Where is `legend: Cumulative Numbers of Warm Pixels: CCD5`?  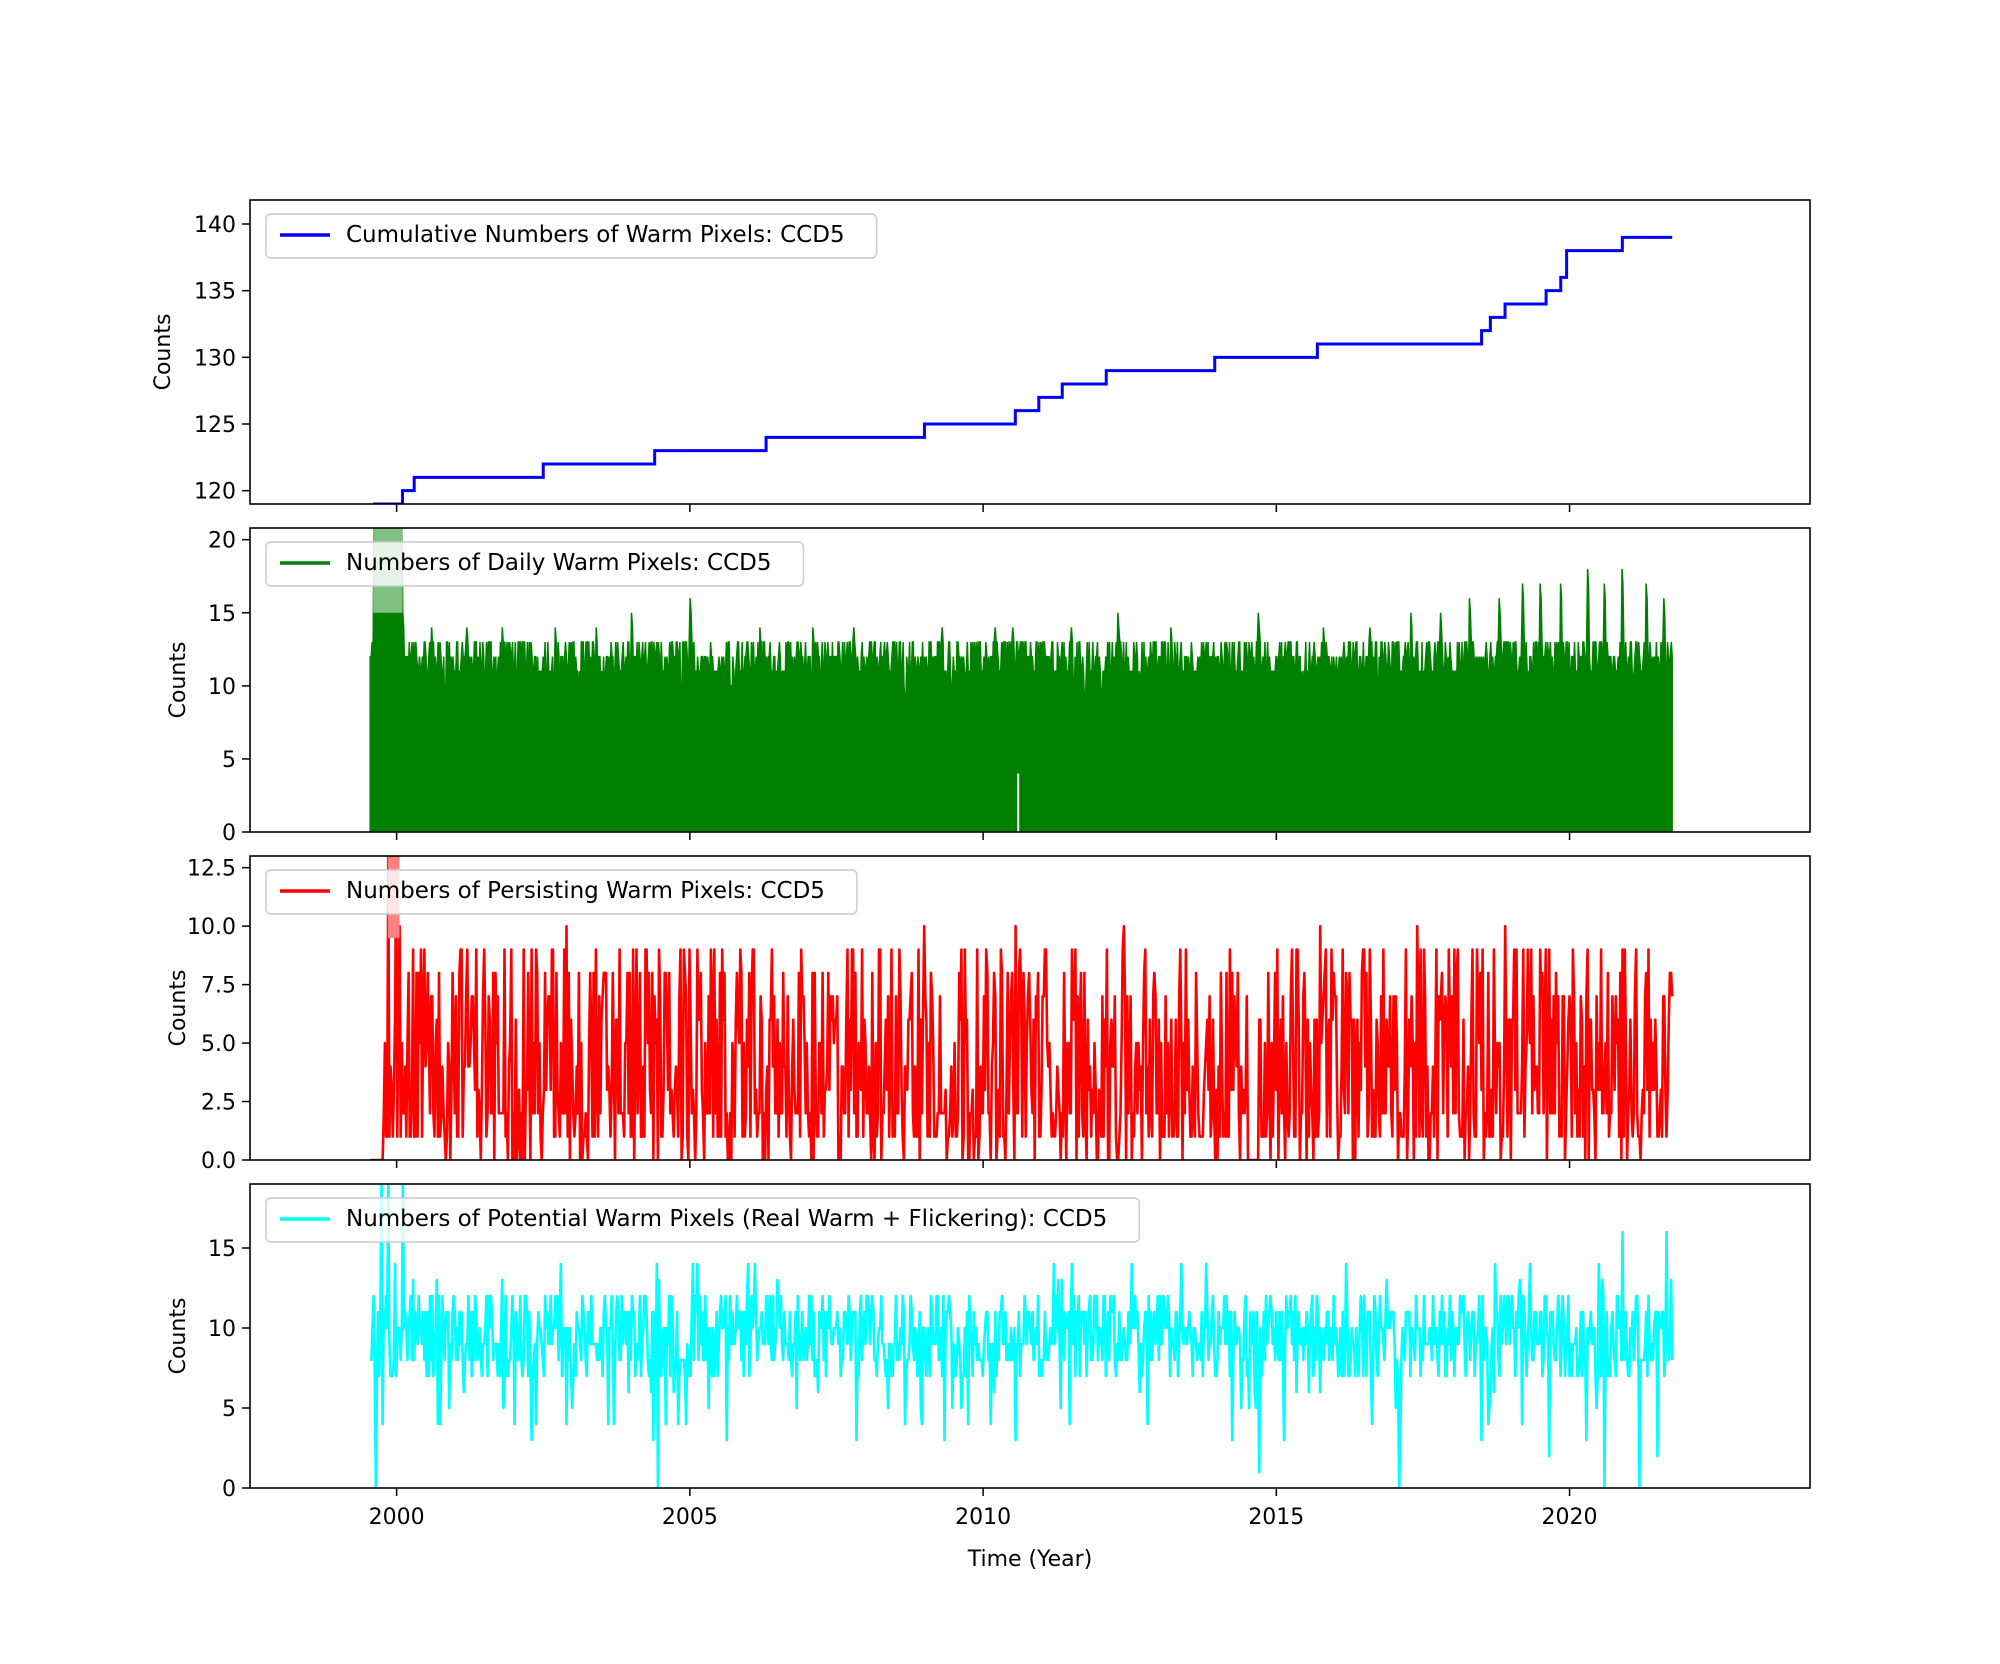 legend: Cumulative Numbers of Warm Pixels: CCD5 is located at coordinates (571, 236).